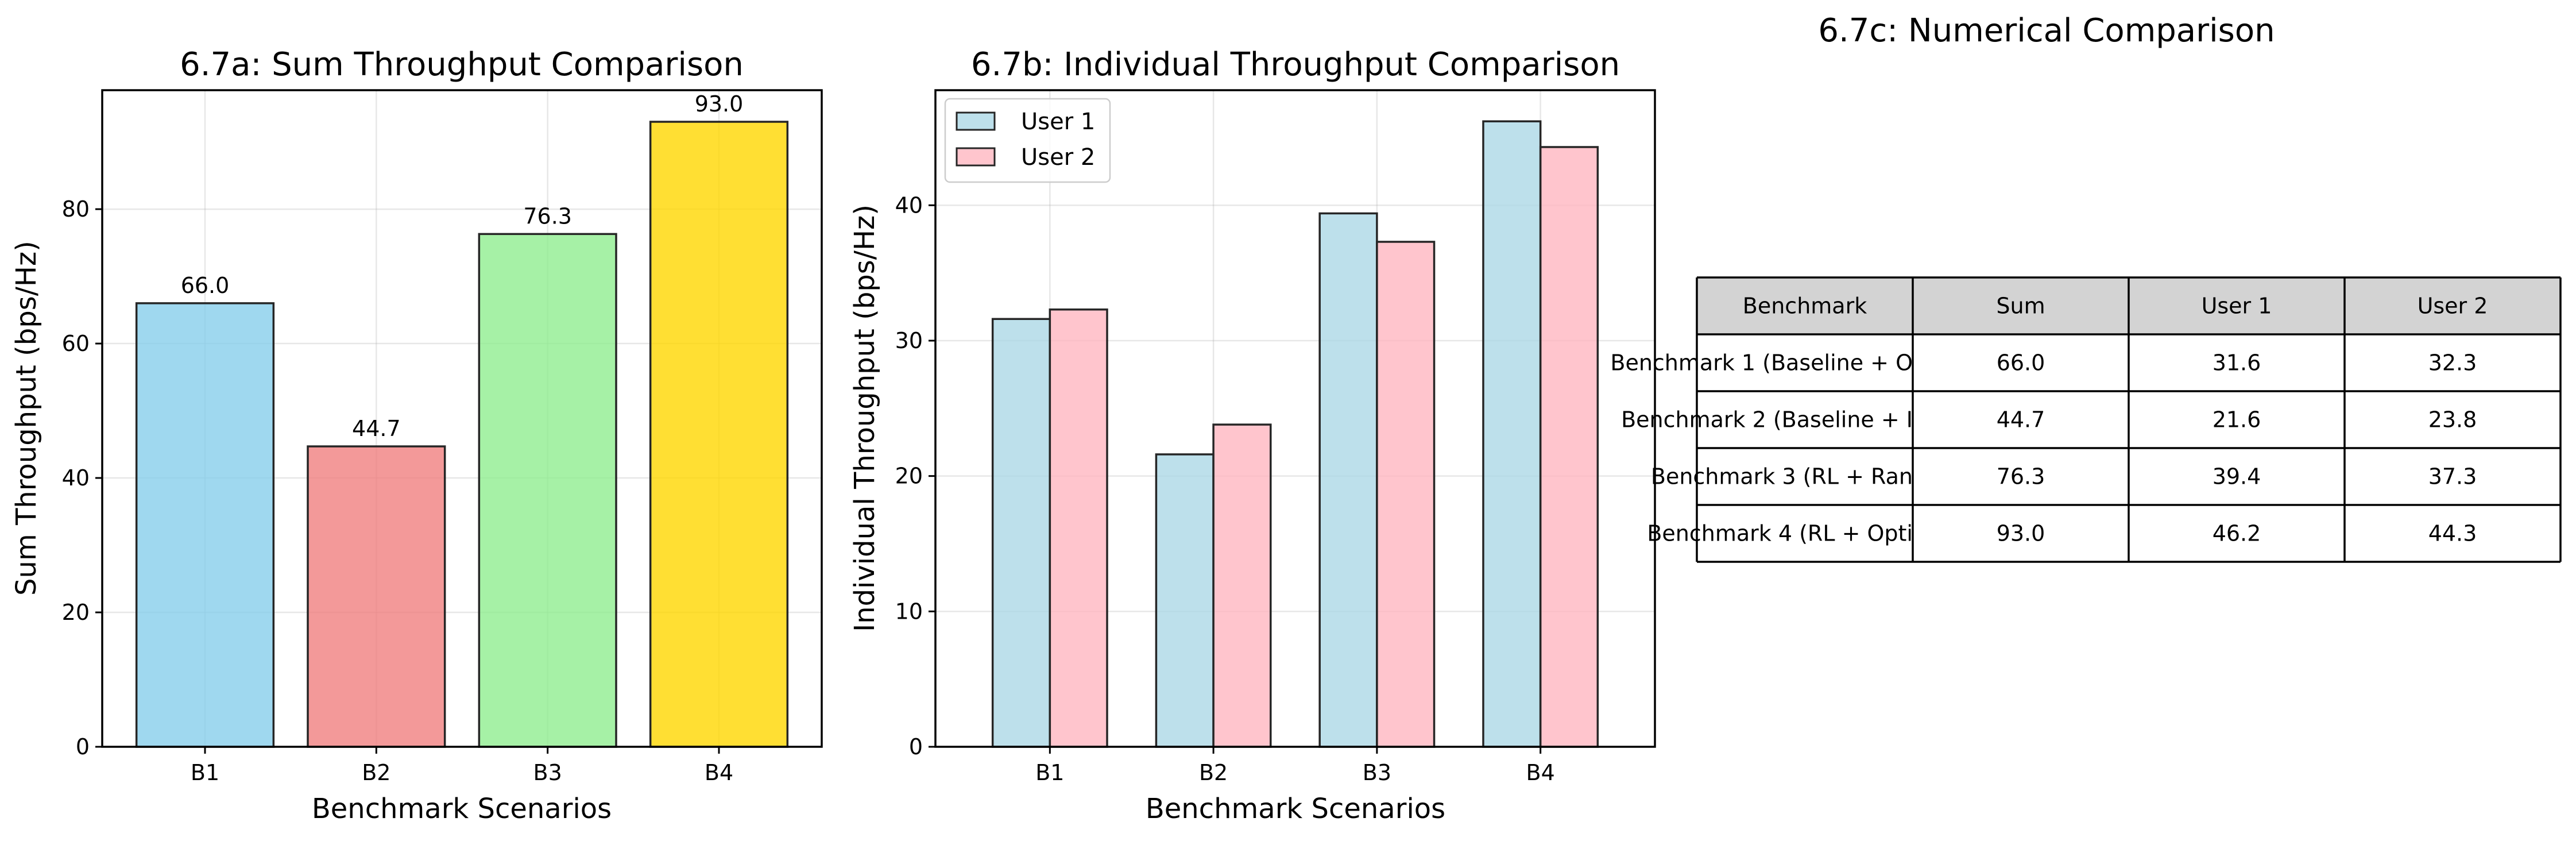 The height and width of the screenshot is (841, 2576). Describe the element at coordinates (2237, 420) in the screenshot. I see `table-cell-value: 21.6` at that location.